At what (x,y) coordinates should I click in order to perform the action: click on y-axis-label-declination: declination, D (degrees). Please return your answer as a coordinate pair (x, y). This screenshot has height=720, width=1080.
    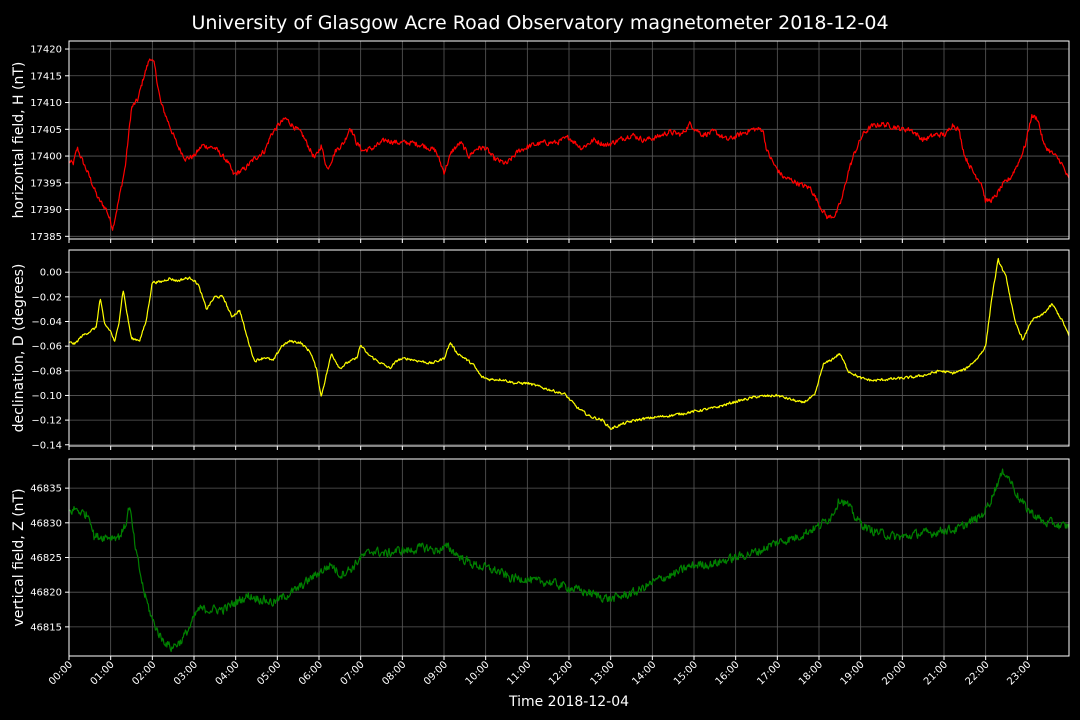
    Looking at the image, I should click on (19, 348).